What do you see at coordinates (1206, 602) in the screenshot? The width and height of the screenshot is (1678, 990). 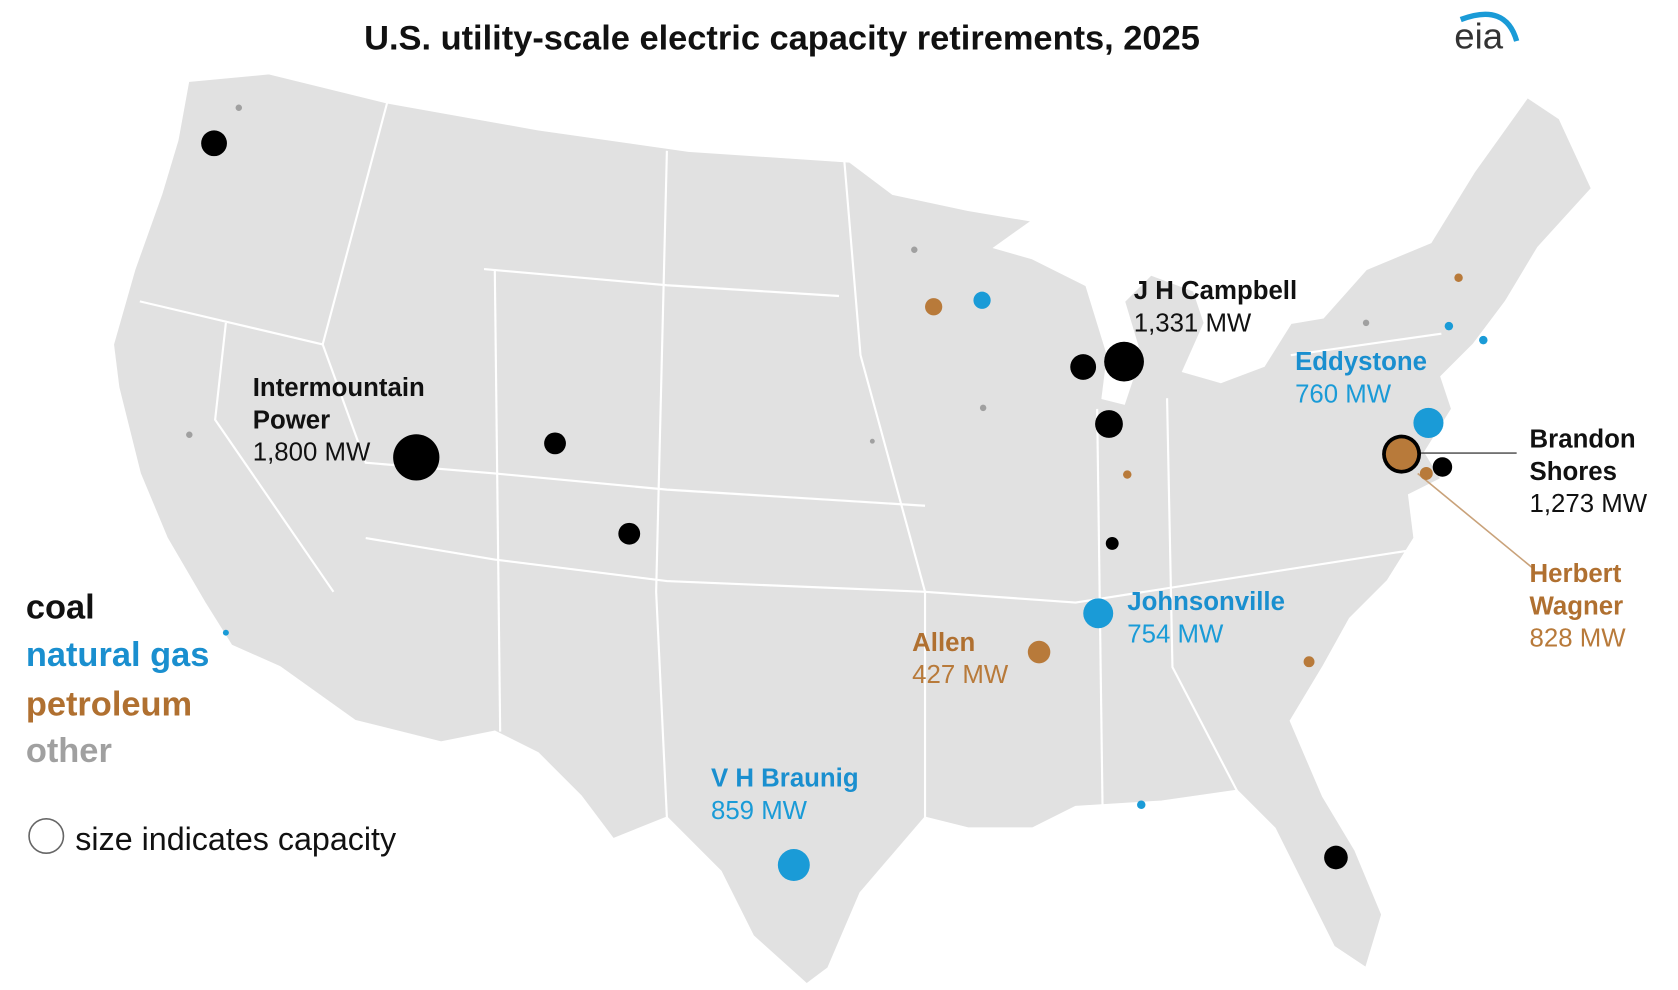 I see `plant-name: Johnsonville` at bounding box center [1206, 602].